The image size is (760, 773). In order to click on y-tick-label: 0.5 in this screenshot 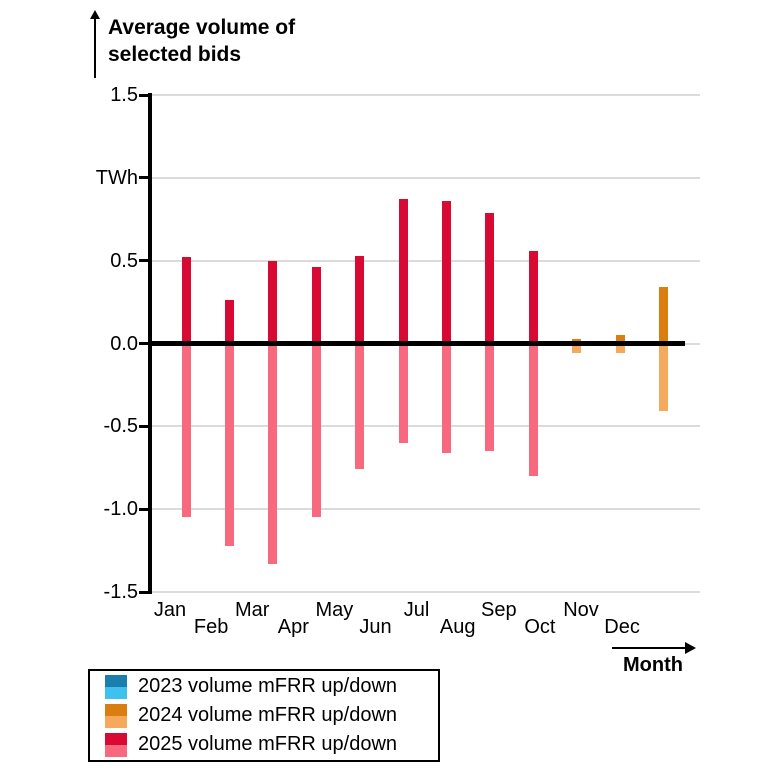, I will do `click(124, 260)`.